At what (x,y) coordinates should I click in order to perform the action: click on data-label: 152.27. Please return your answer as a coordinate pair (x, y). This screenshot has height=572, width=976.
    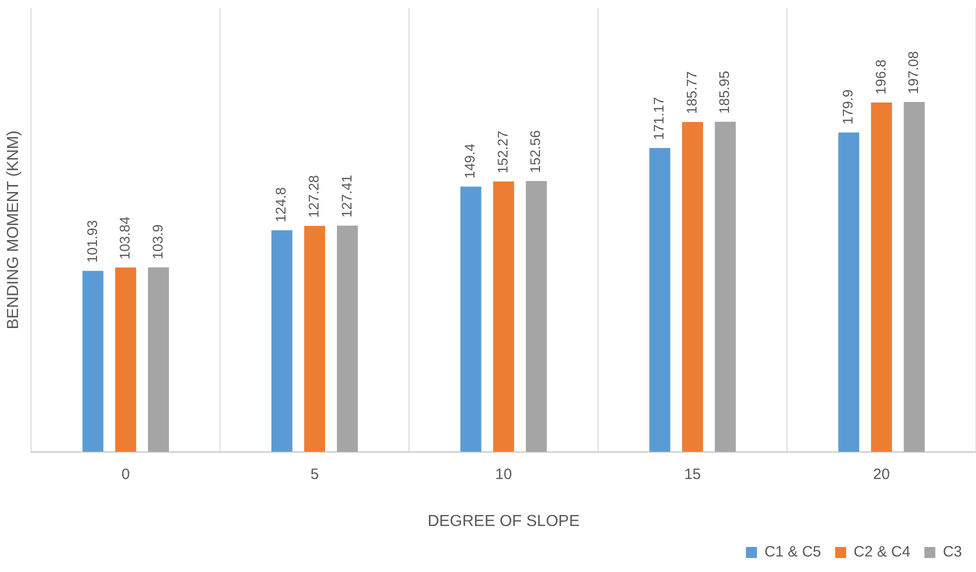
    Looking at the image, I should click on (502, 152).